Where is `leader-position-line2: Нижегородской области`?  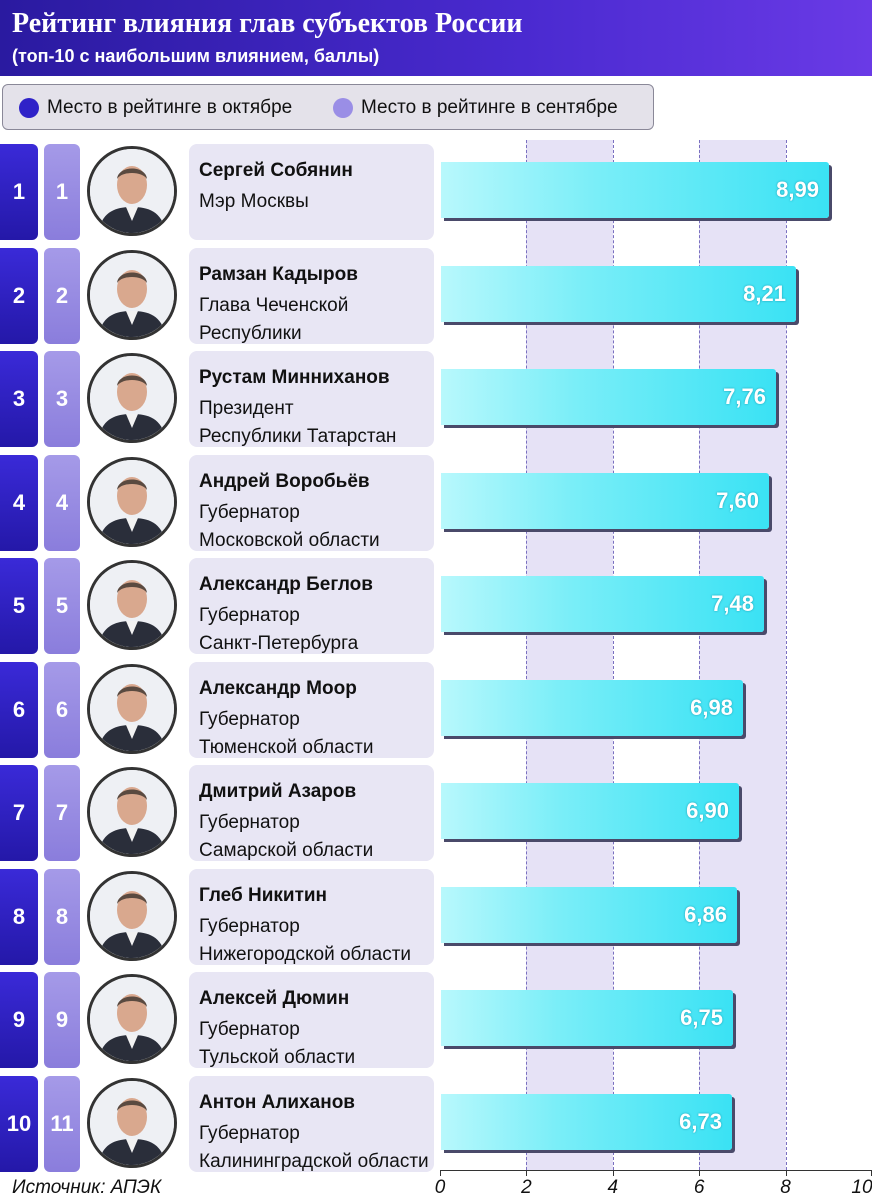
leader-position-line2: Нижегородской области is located at coordinates (305, 954).